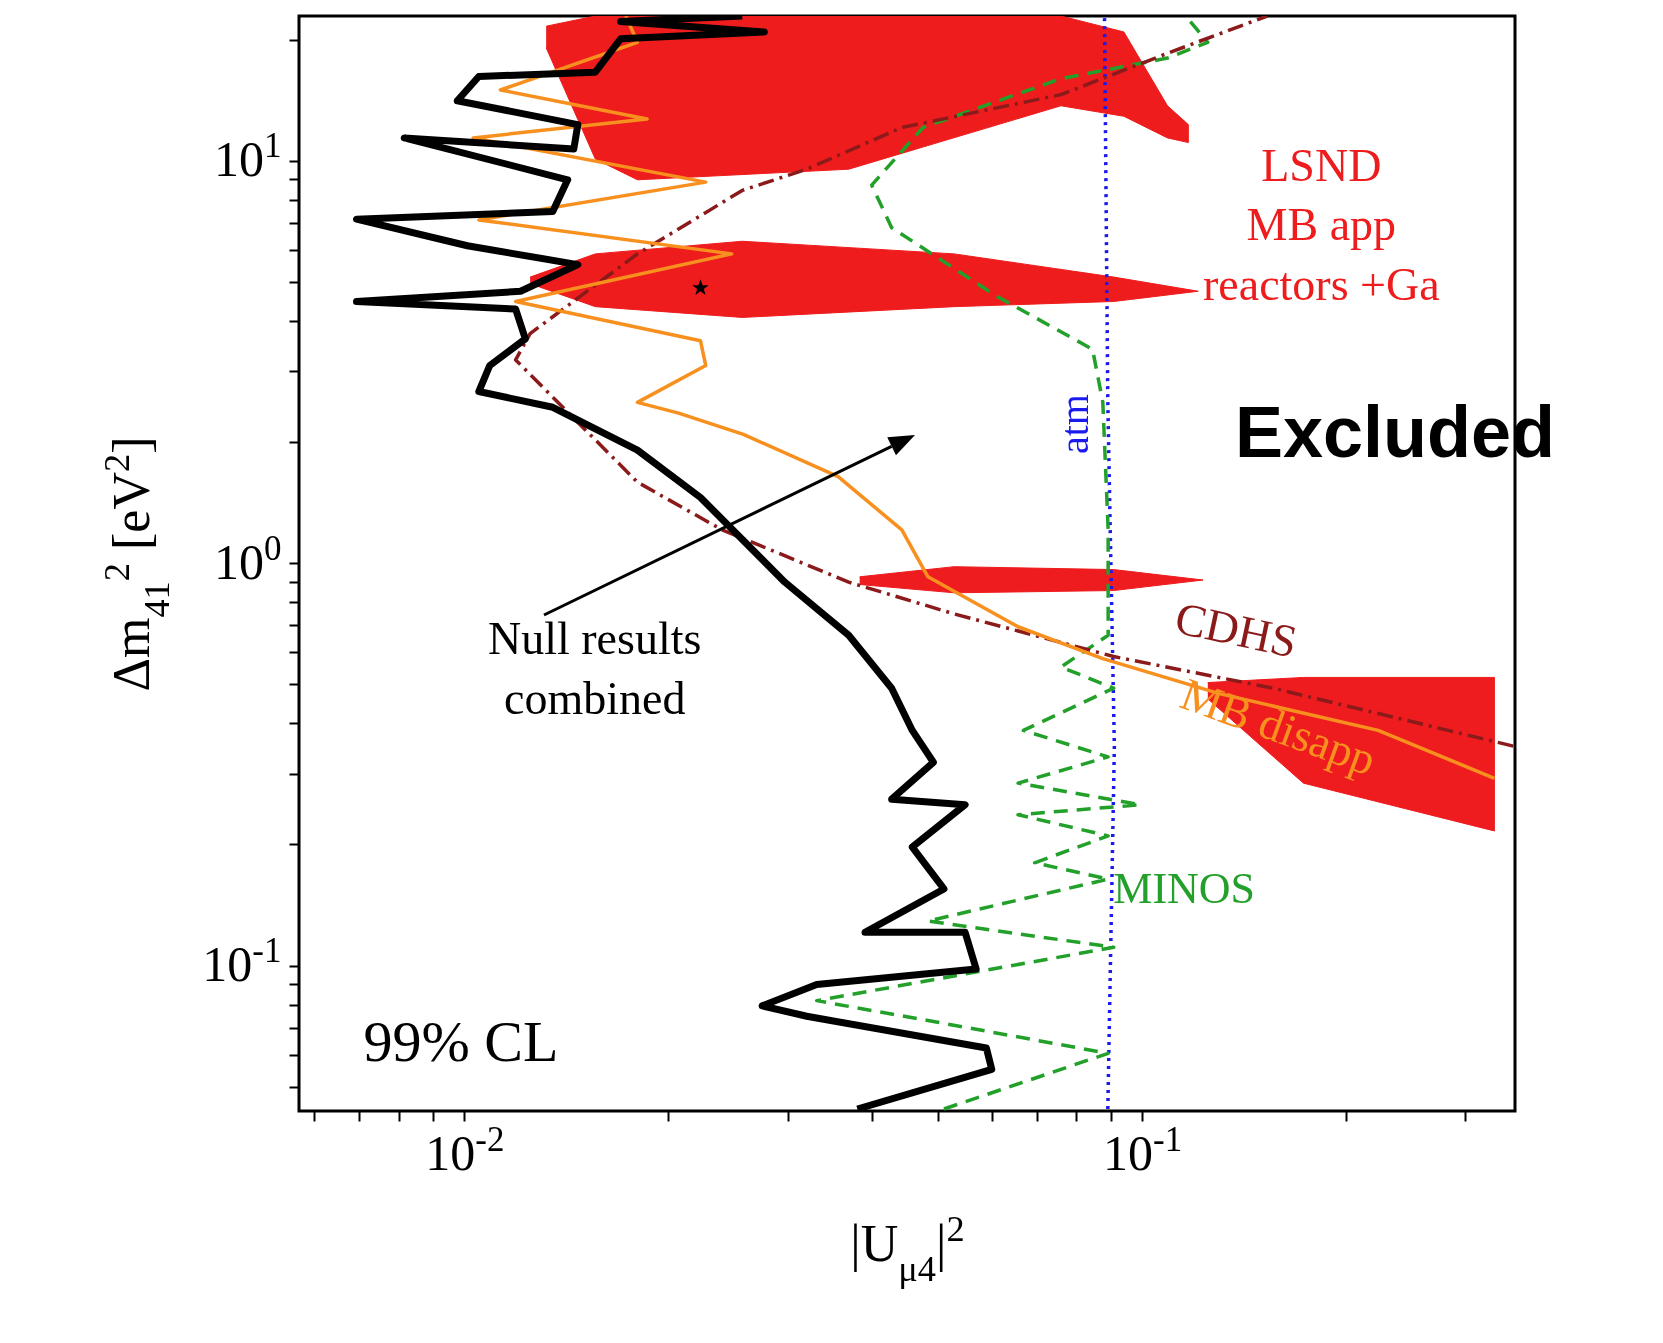  What do you see at coordinates (465, 1150) in the screenshot?
I see `x-tick-label: 10$^{-2}$` at bounding box center [465, 1150].